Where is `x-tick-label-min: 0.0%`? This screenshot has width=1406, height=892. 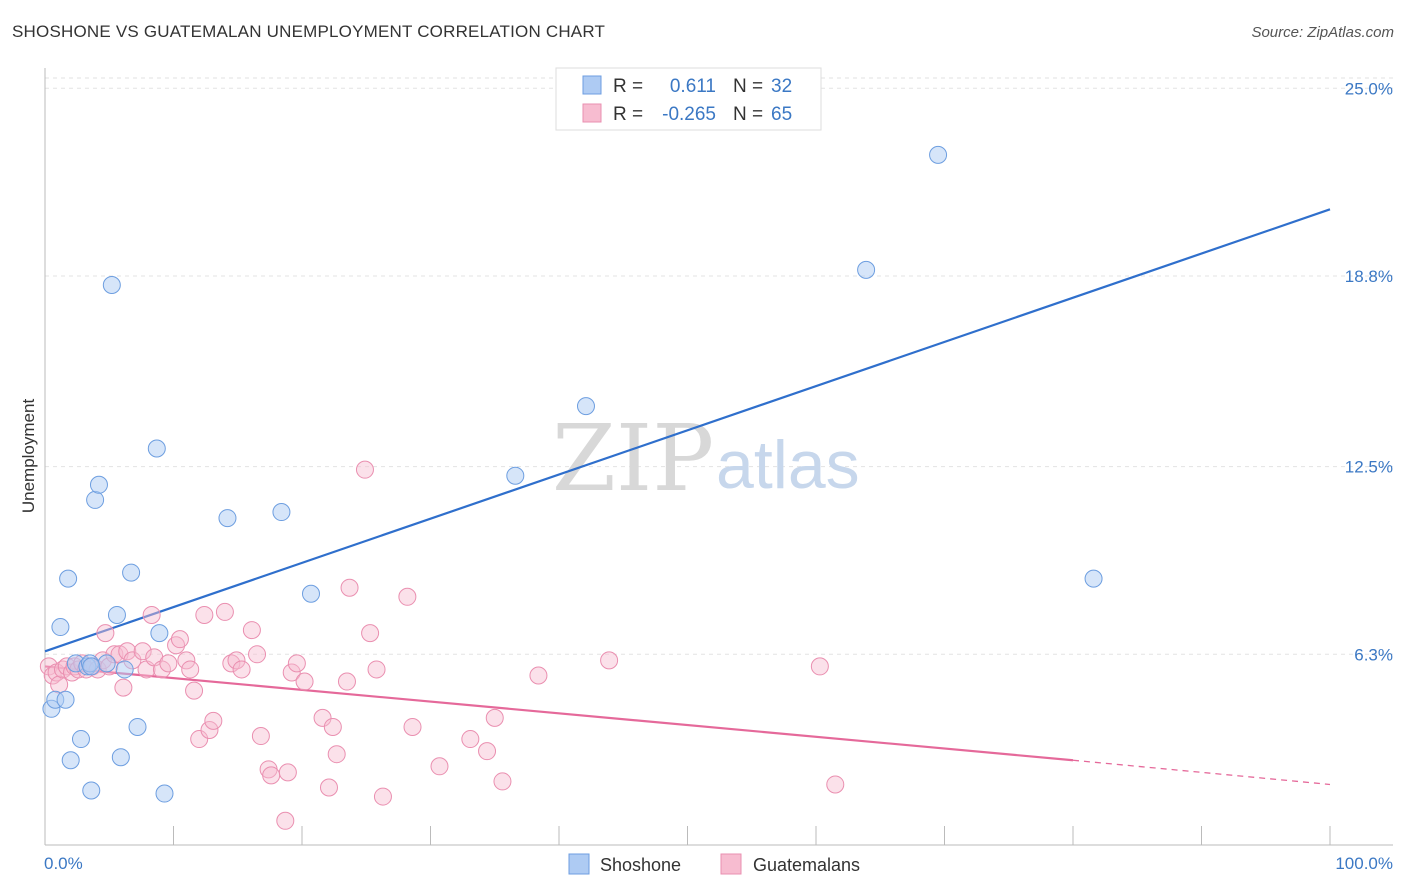
x-tick-label-min: 0.0% is located at coordinates (63, 863).